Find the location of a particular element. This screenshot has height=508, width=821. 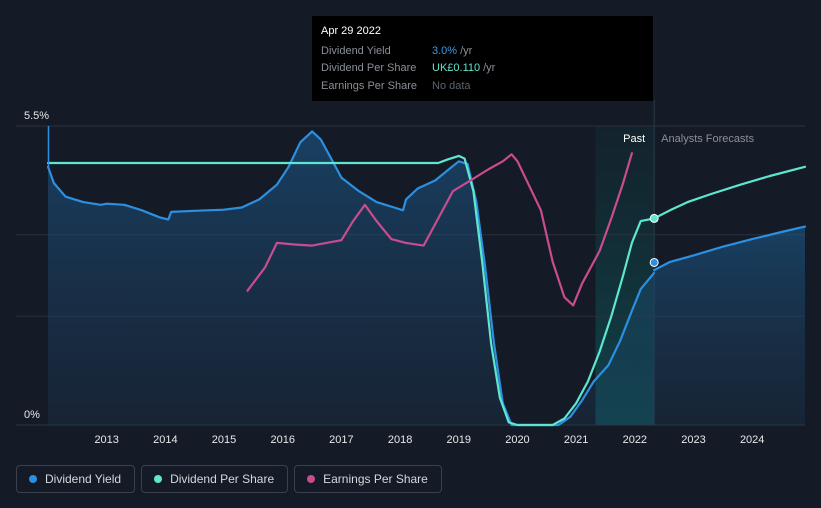

dividend-yield-forecast-area is located at coordinates (729, 325).